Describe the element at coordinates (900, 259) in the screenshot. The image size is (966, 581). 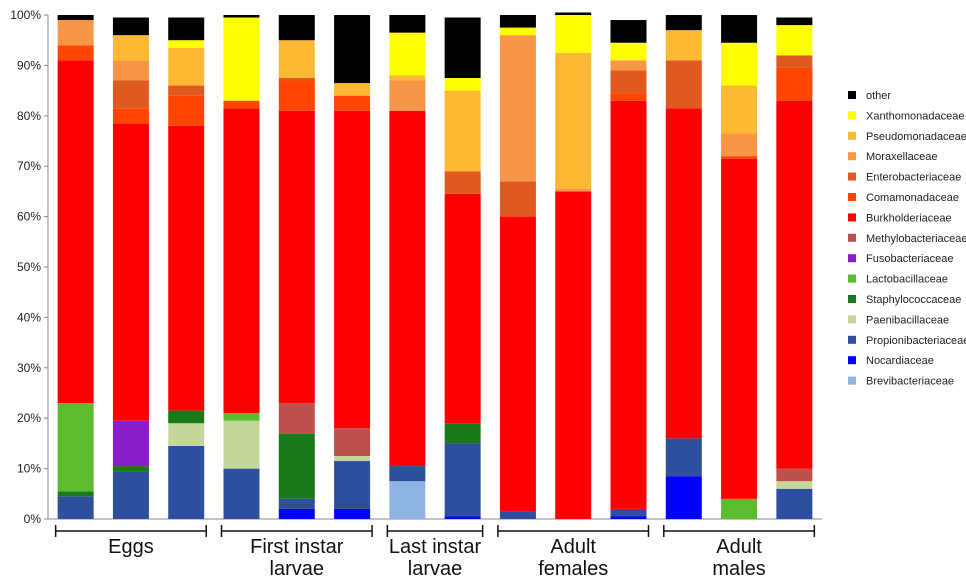
I see `legend-item: Fusobacteriaceae` at that location.